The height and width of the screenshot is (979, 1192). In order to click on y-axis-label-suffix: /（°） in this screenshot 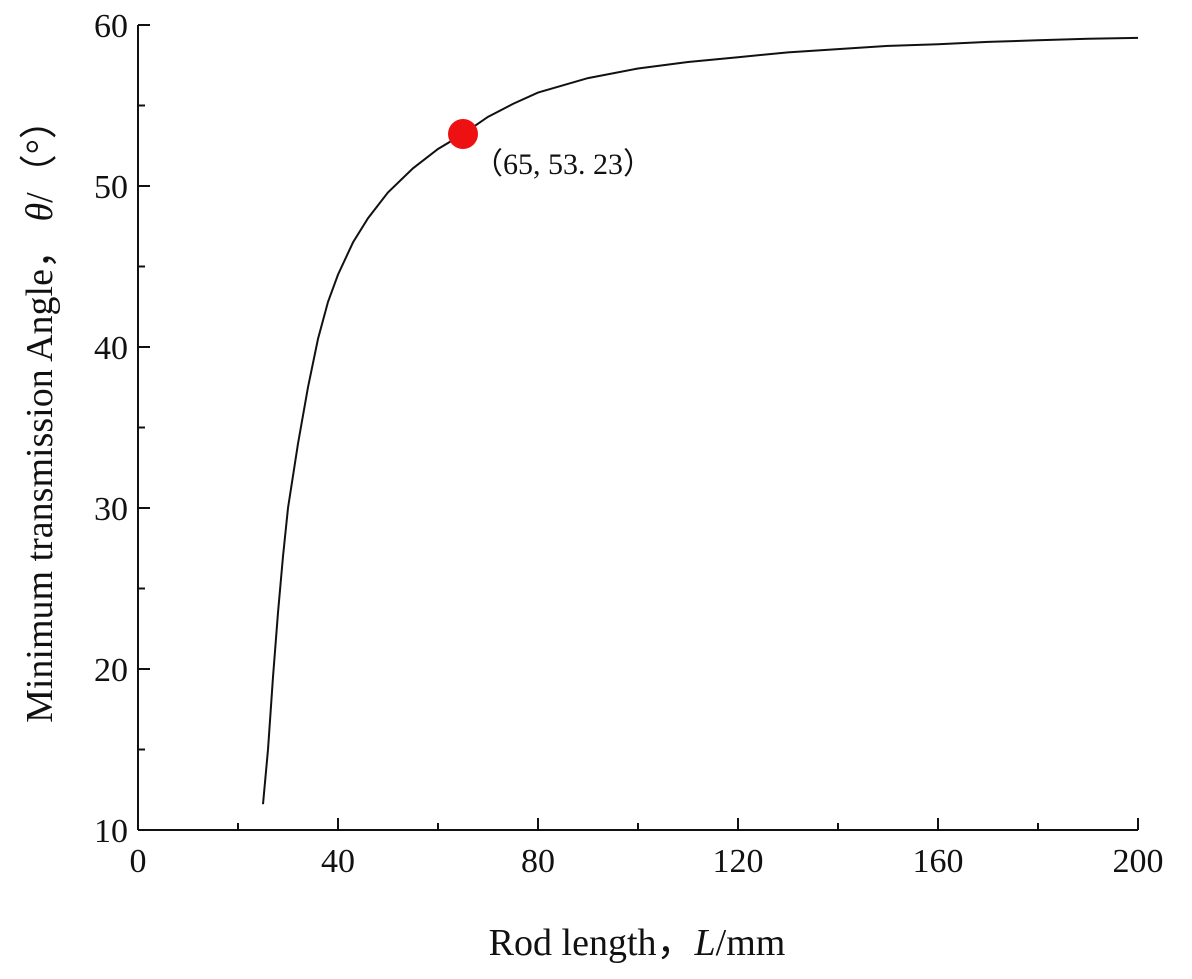, I will do `click(40, 152)`.